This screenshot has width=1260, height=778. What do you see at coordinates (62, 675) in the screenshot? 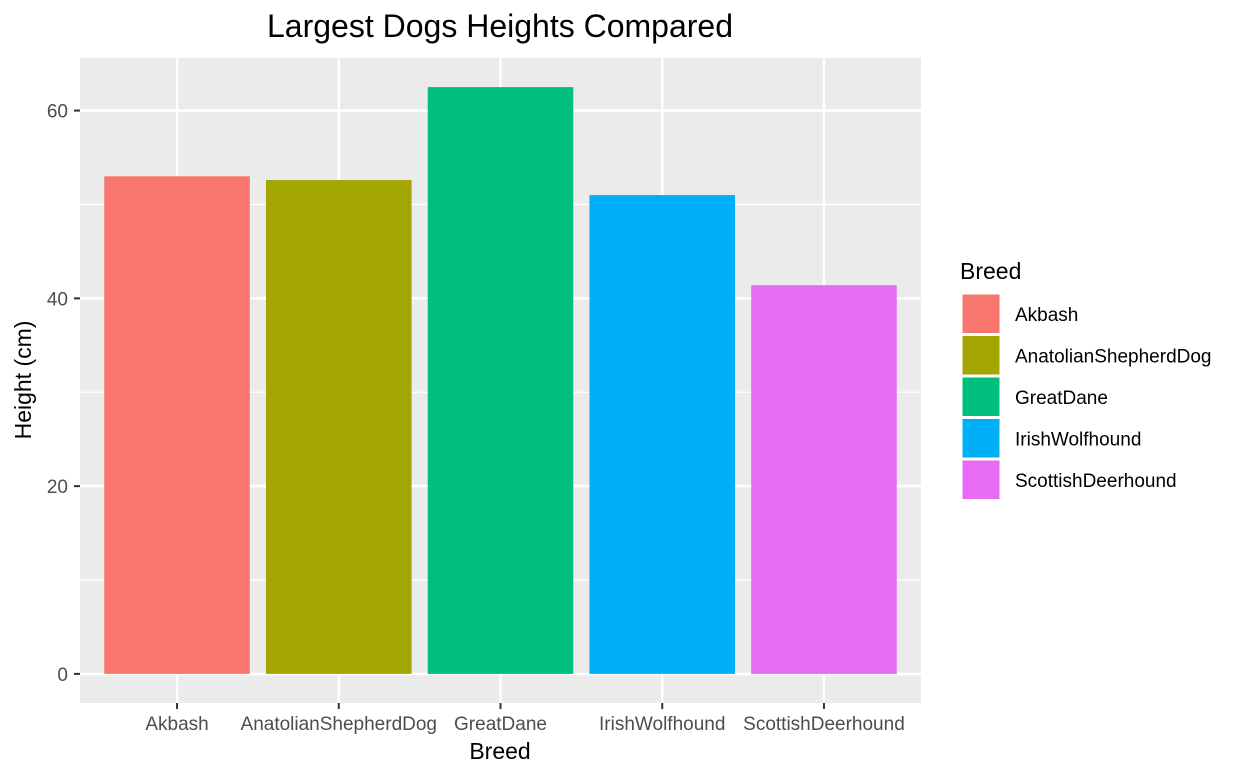
I see `y-tick-label: 0` at bounding box center [62, 675].